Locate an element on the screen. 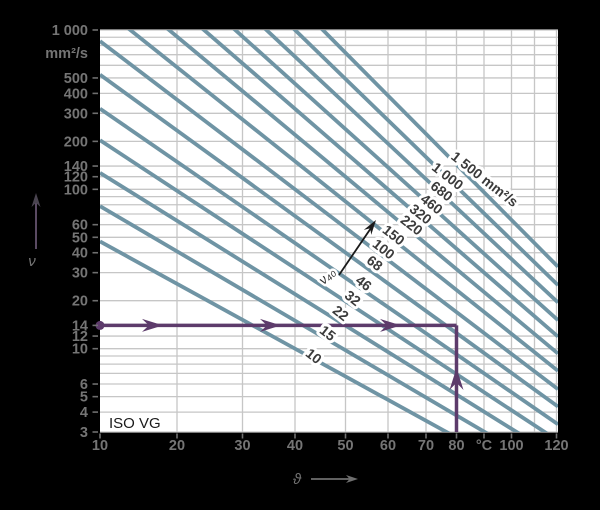  x-axis: 10 20 30 40 50 60 70 80 °C 100 120 is located at coordinates (330, 443).